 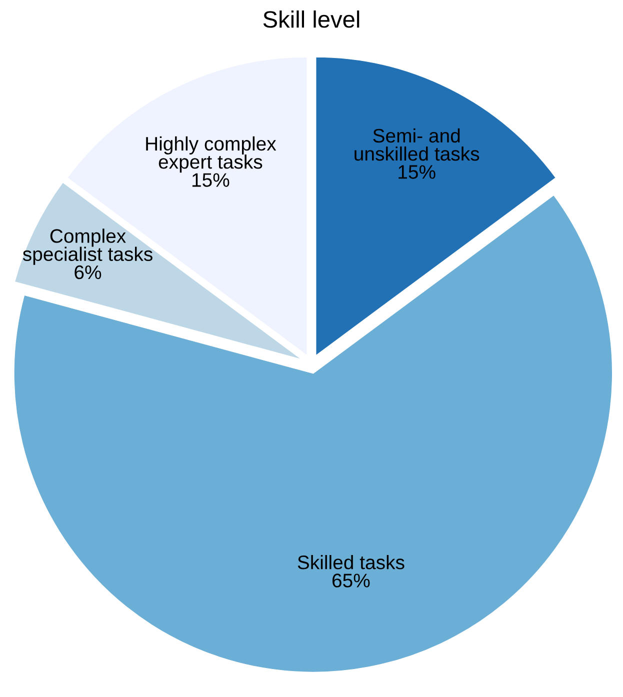 I want to click on data-label: 65%, so click(x=351, y=581).